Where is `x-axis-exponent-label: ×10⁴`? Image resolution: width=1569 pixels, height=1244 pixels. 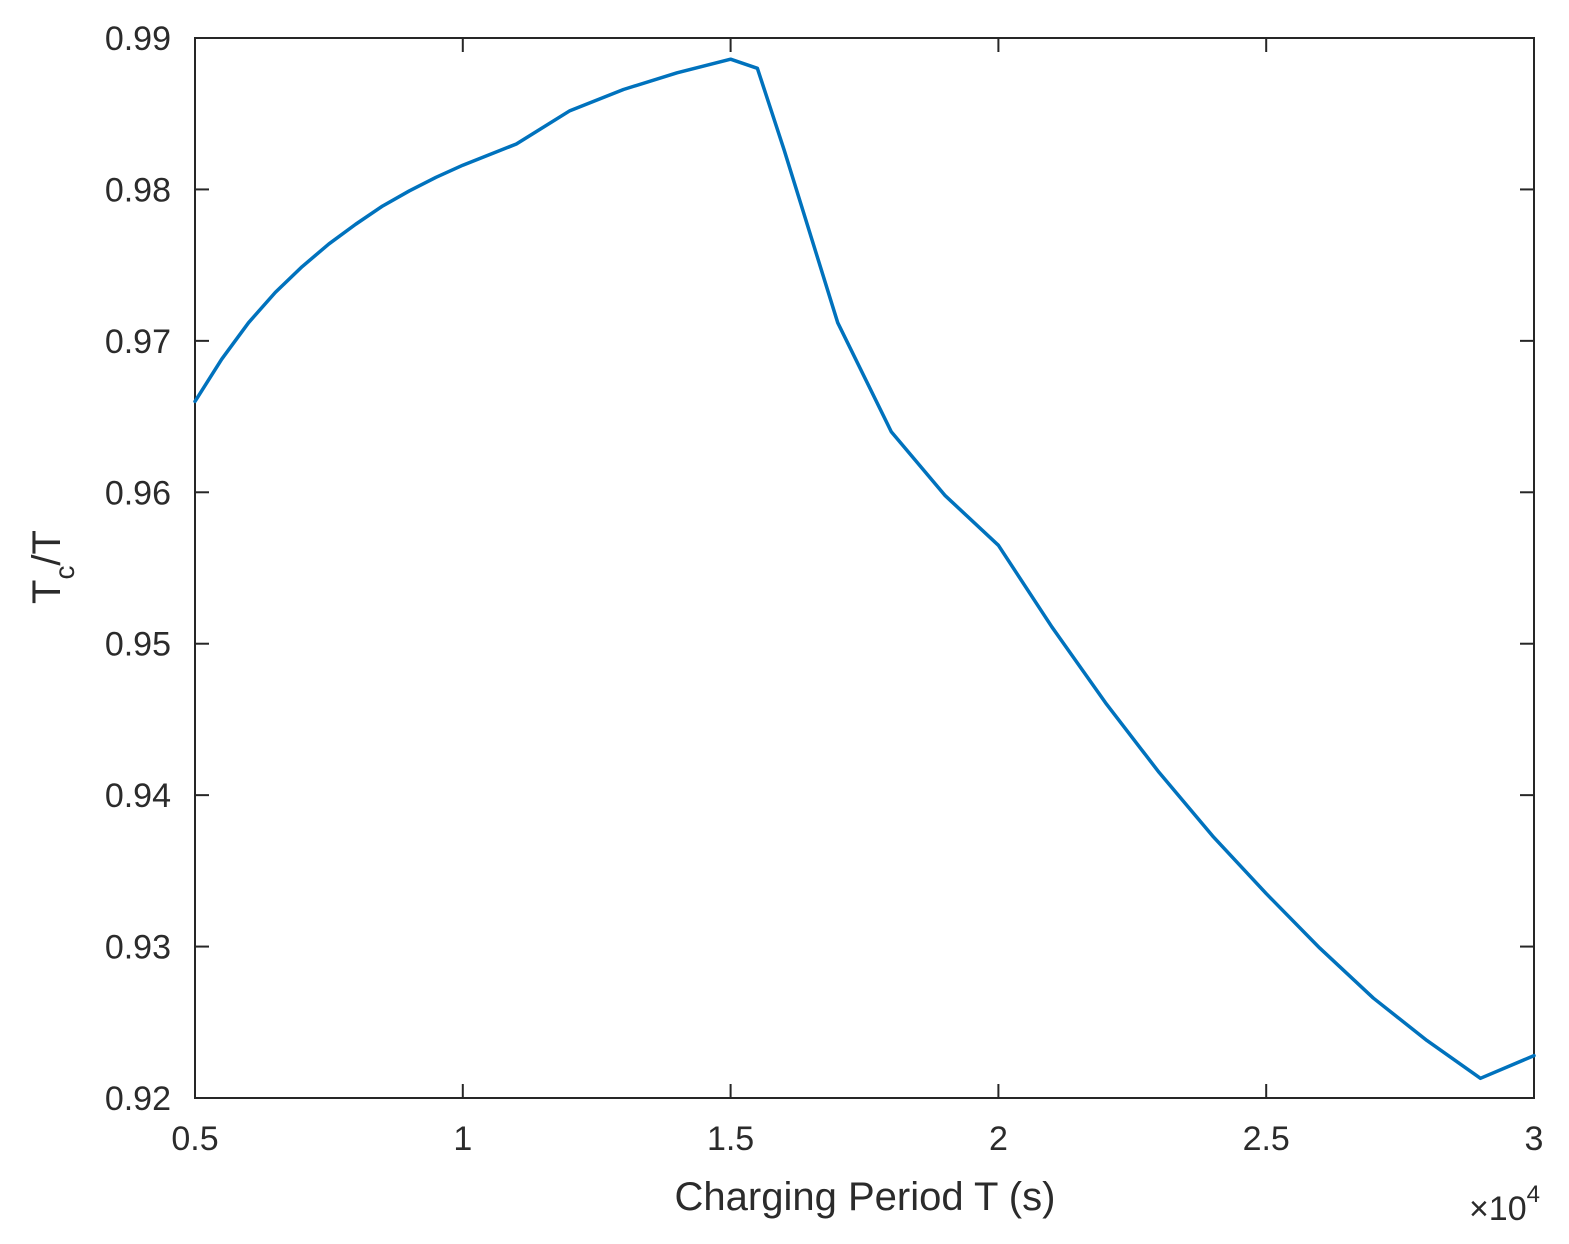 x-axis-exponent-label: ×10⁴ is located at coordinates (1504, 1204).